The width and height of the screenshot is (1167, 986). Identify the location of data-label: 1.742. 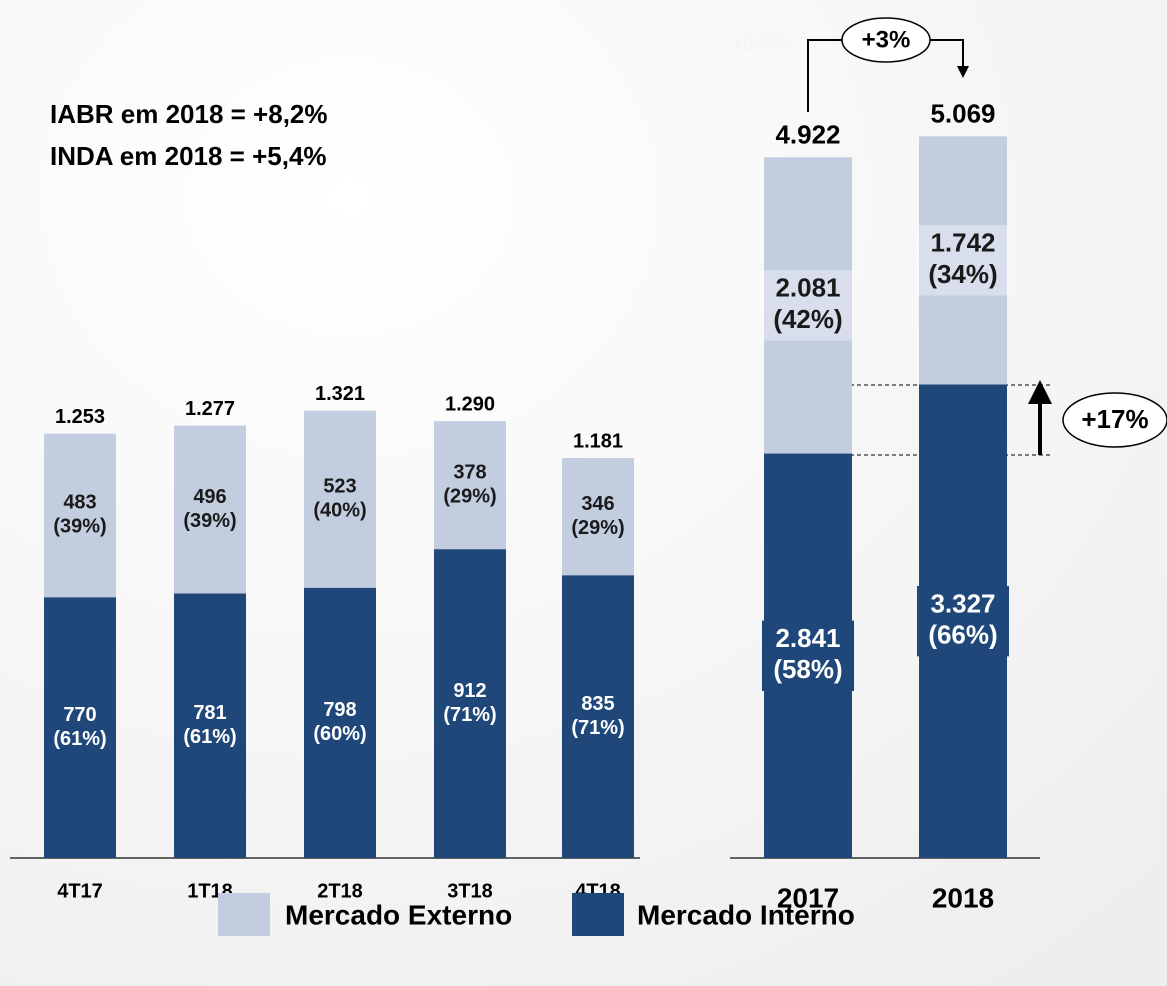
(962, 243).